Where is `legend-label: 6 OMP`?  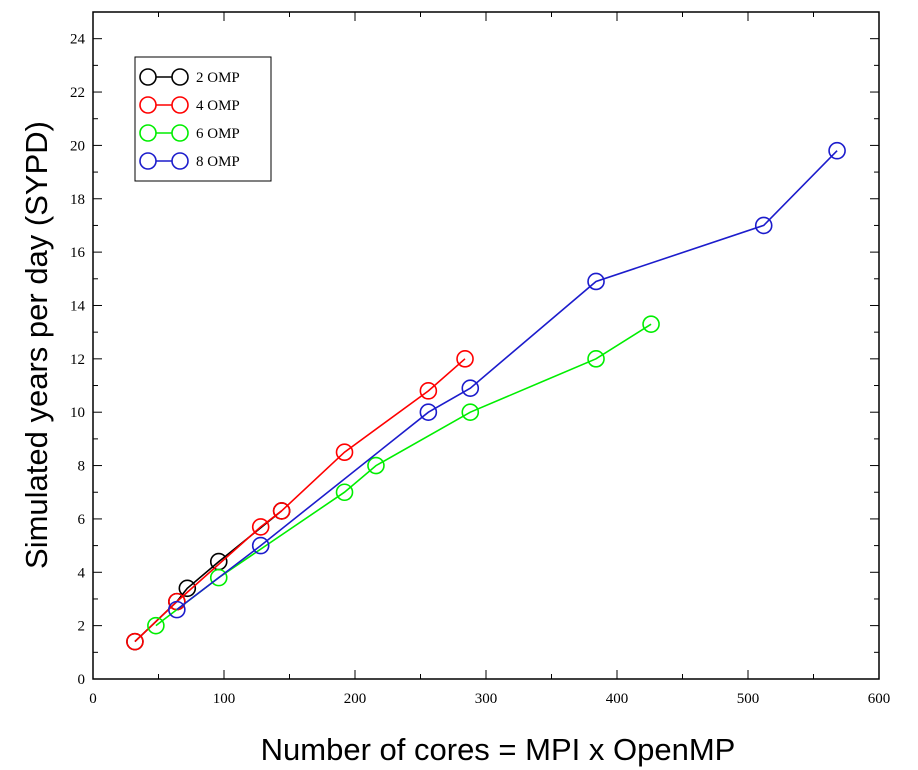 legend-label: 6 OMP is located at coordinates (218, 134).